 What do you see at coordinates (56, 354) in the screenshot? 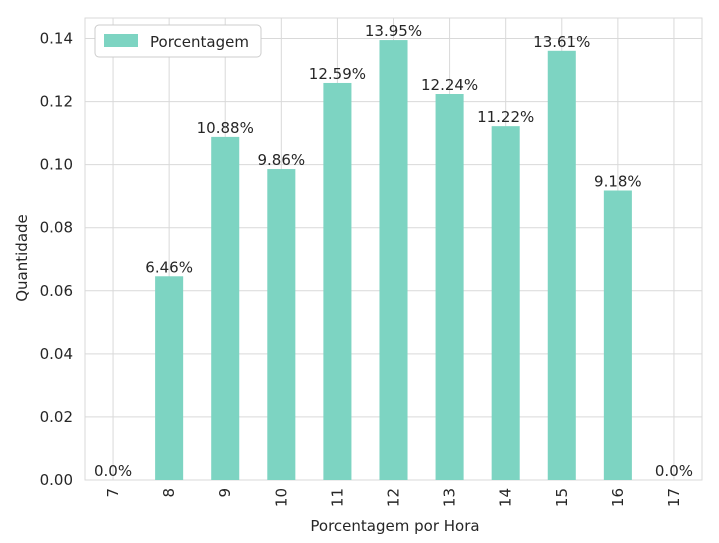
I see `y-tick-label: 0.04` at bounding box center [56, 354].